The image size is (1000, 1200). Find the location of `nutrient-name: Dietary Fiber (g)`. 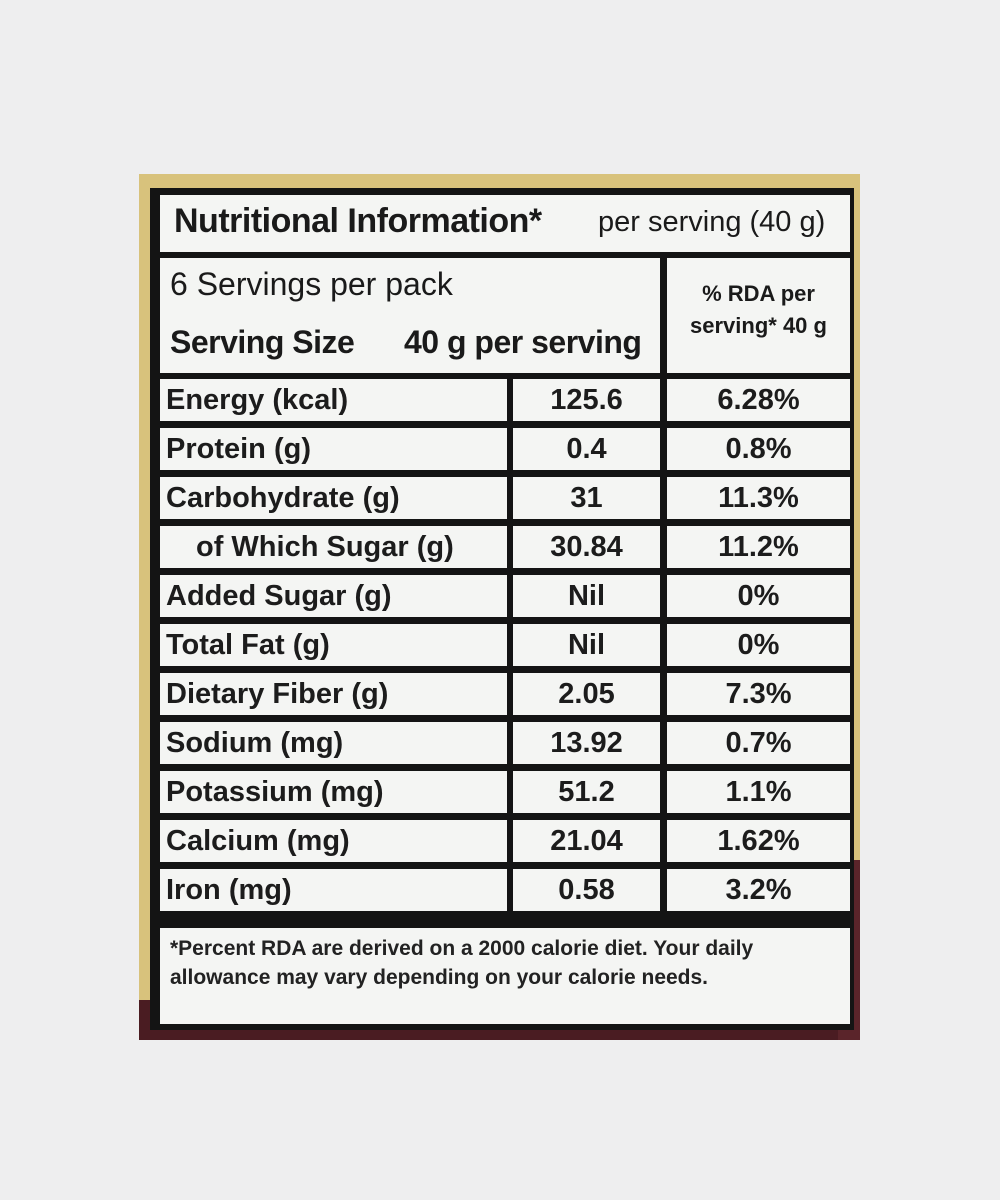

nutrient-name: Dietary Fiber (g) is located at coordinates (333, 694).